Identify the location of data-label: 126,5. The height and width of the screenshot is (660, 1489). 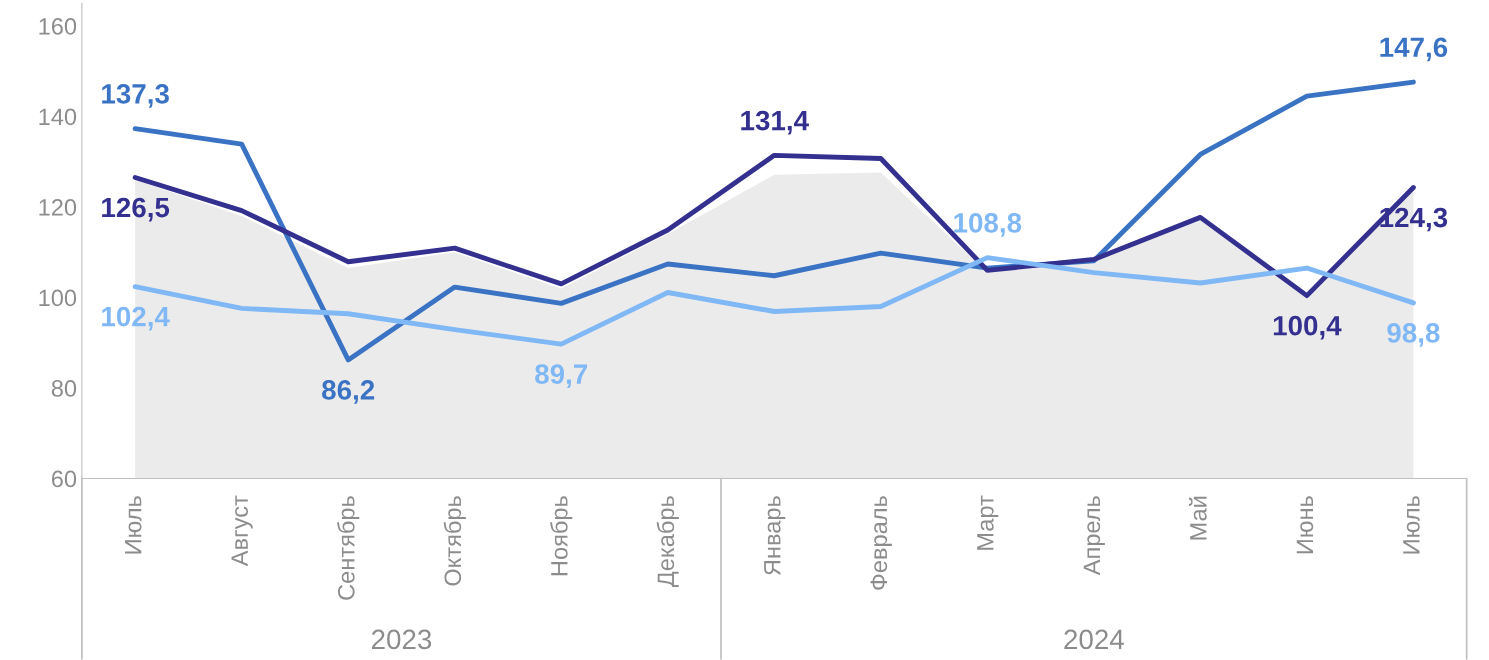
(136, 209).